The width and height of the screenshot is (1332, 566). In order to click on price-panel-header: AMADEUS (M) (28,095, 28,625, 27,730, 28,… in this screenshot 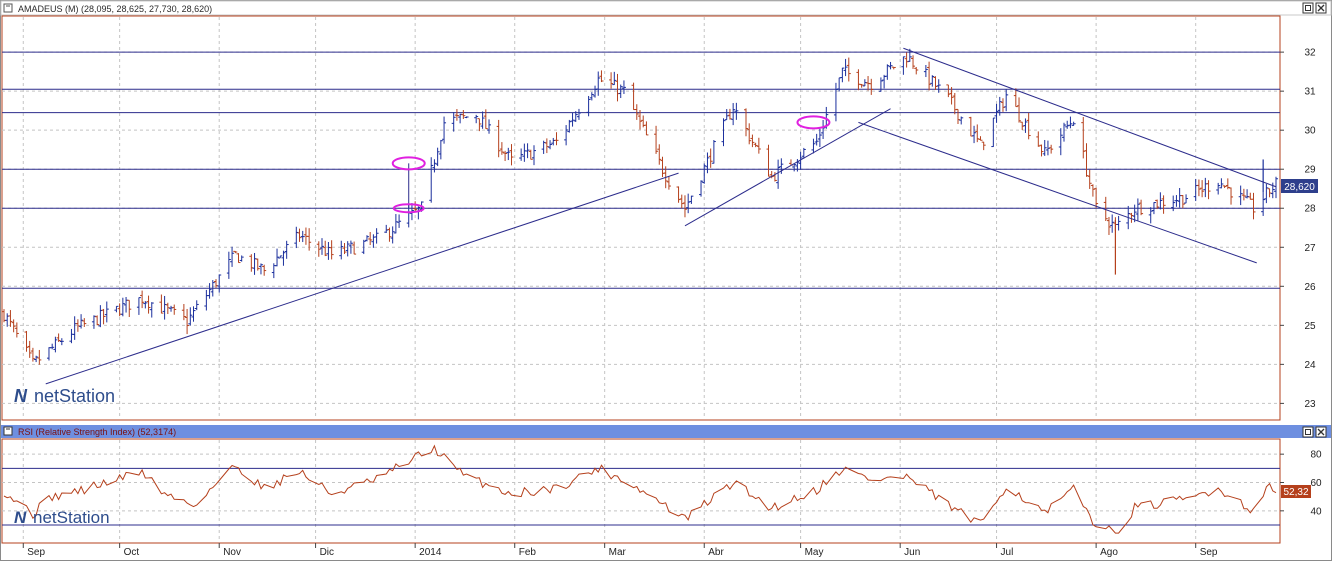, I will do `click(666, 8)`.